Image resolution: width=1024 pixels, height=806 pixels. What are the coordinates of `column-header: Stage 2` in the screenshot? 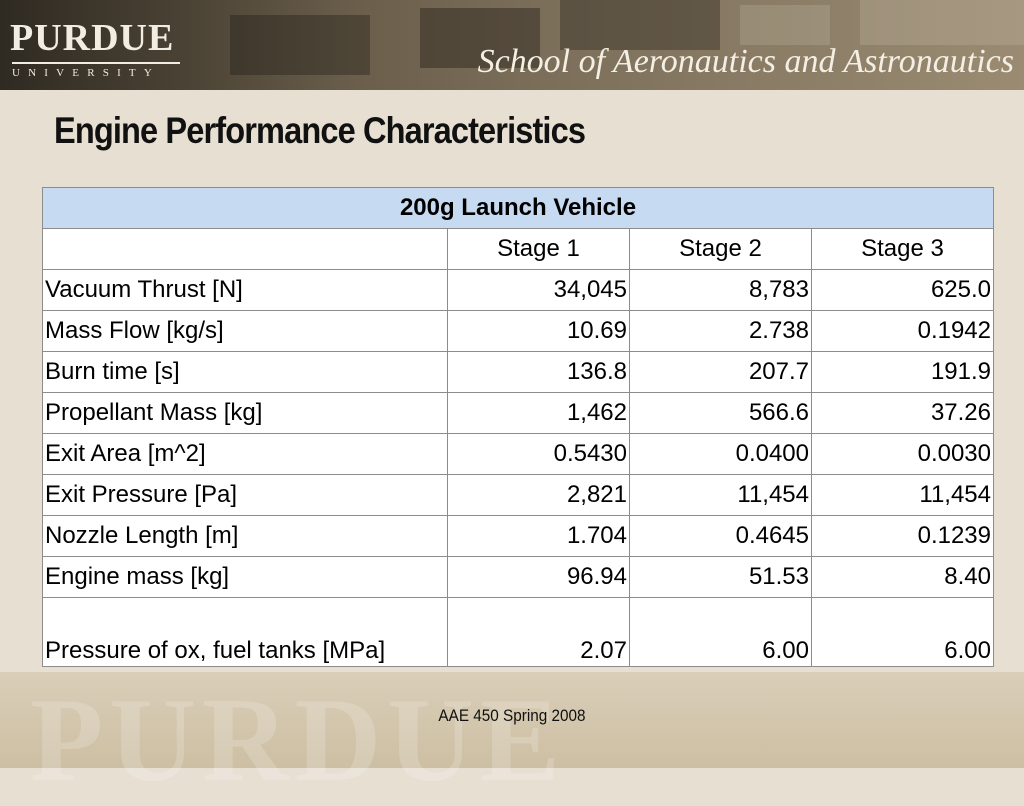 It's located at (720, 249).